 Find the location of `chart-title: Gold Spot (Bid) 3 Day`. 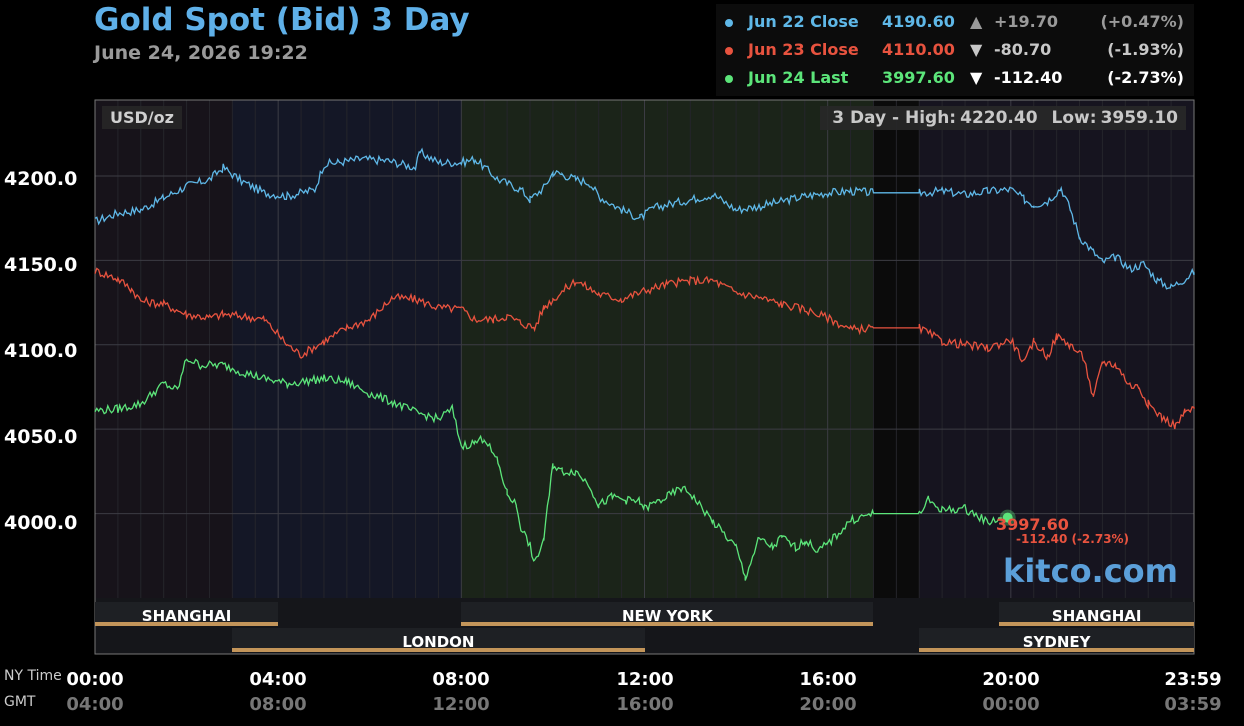

chart-title: Gold Spot (Bid) 3 Day is located at coordinates (282, 20).